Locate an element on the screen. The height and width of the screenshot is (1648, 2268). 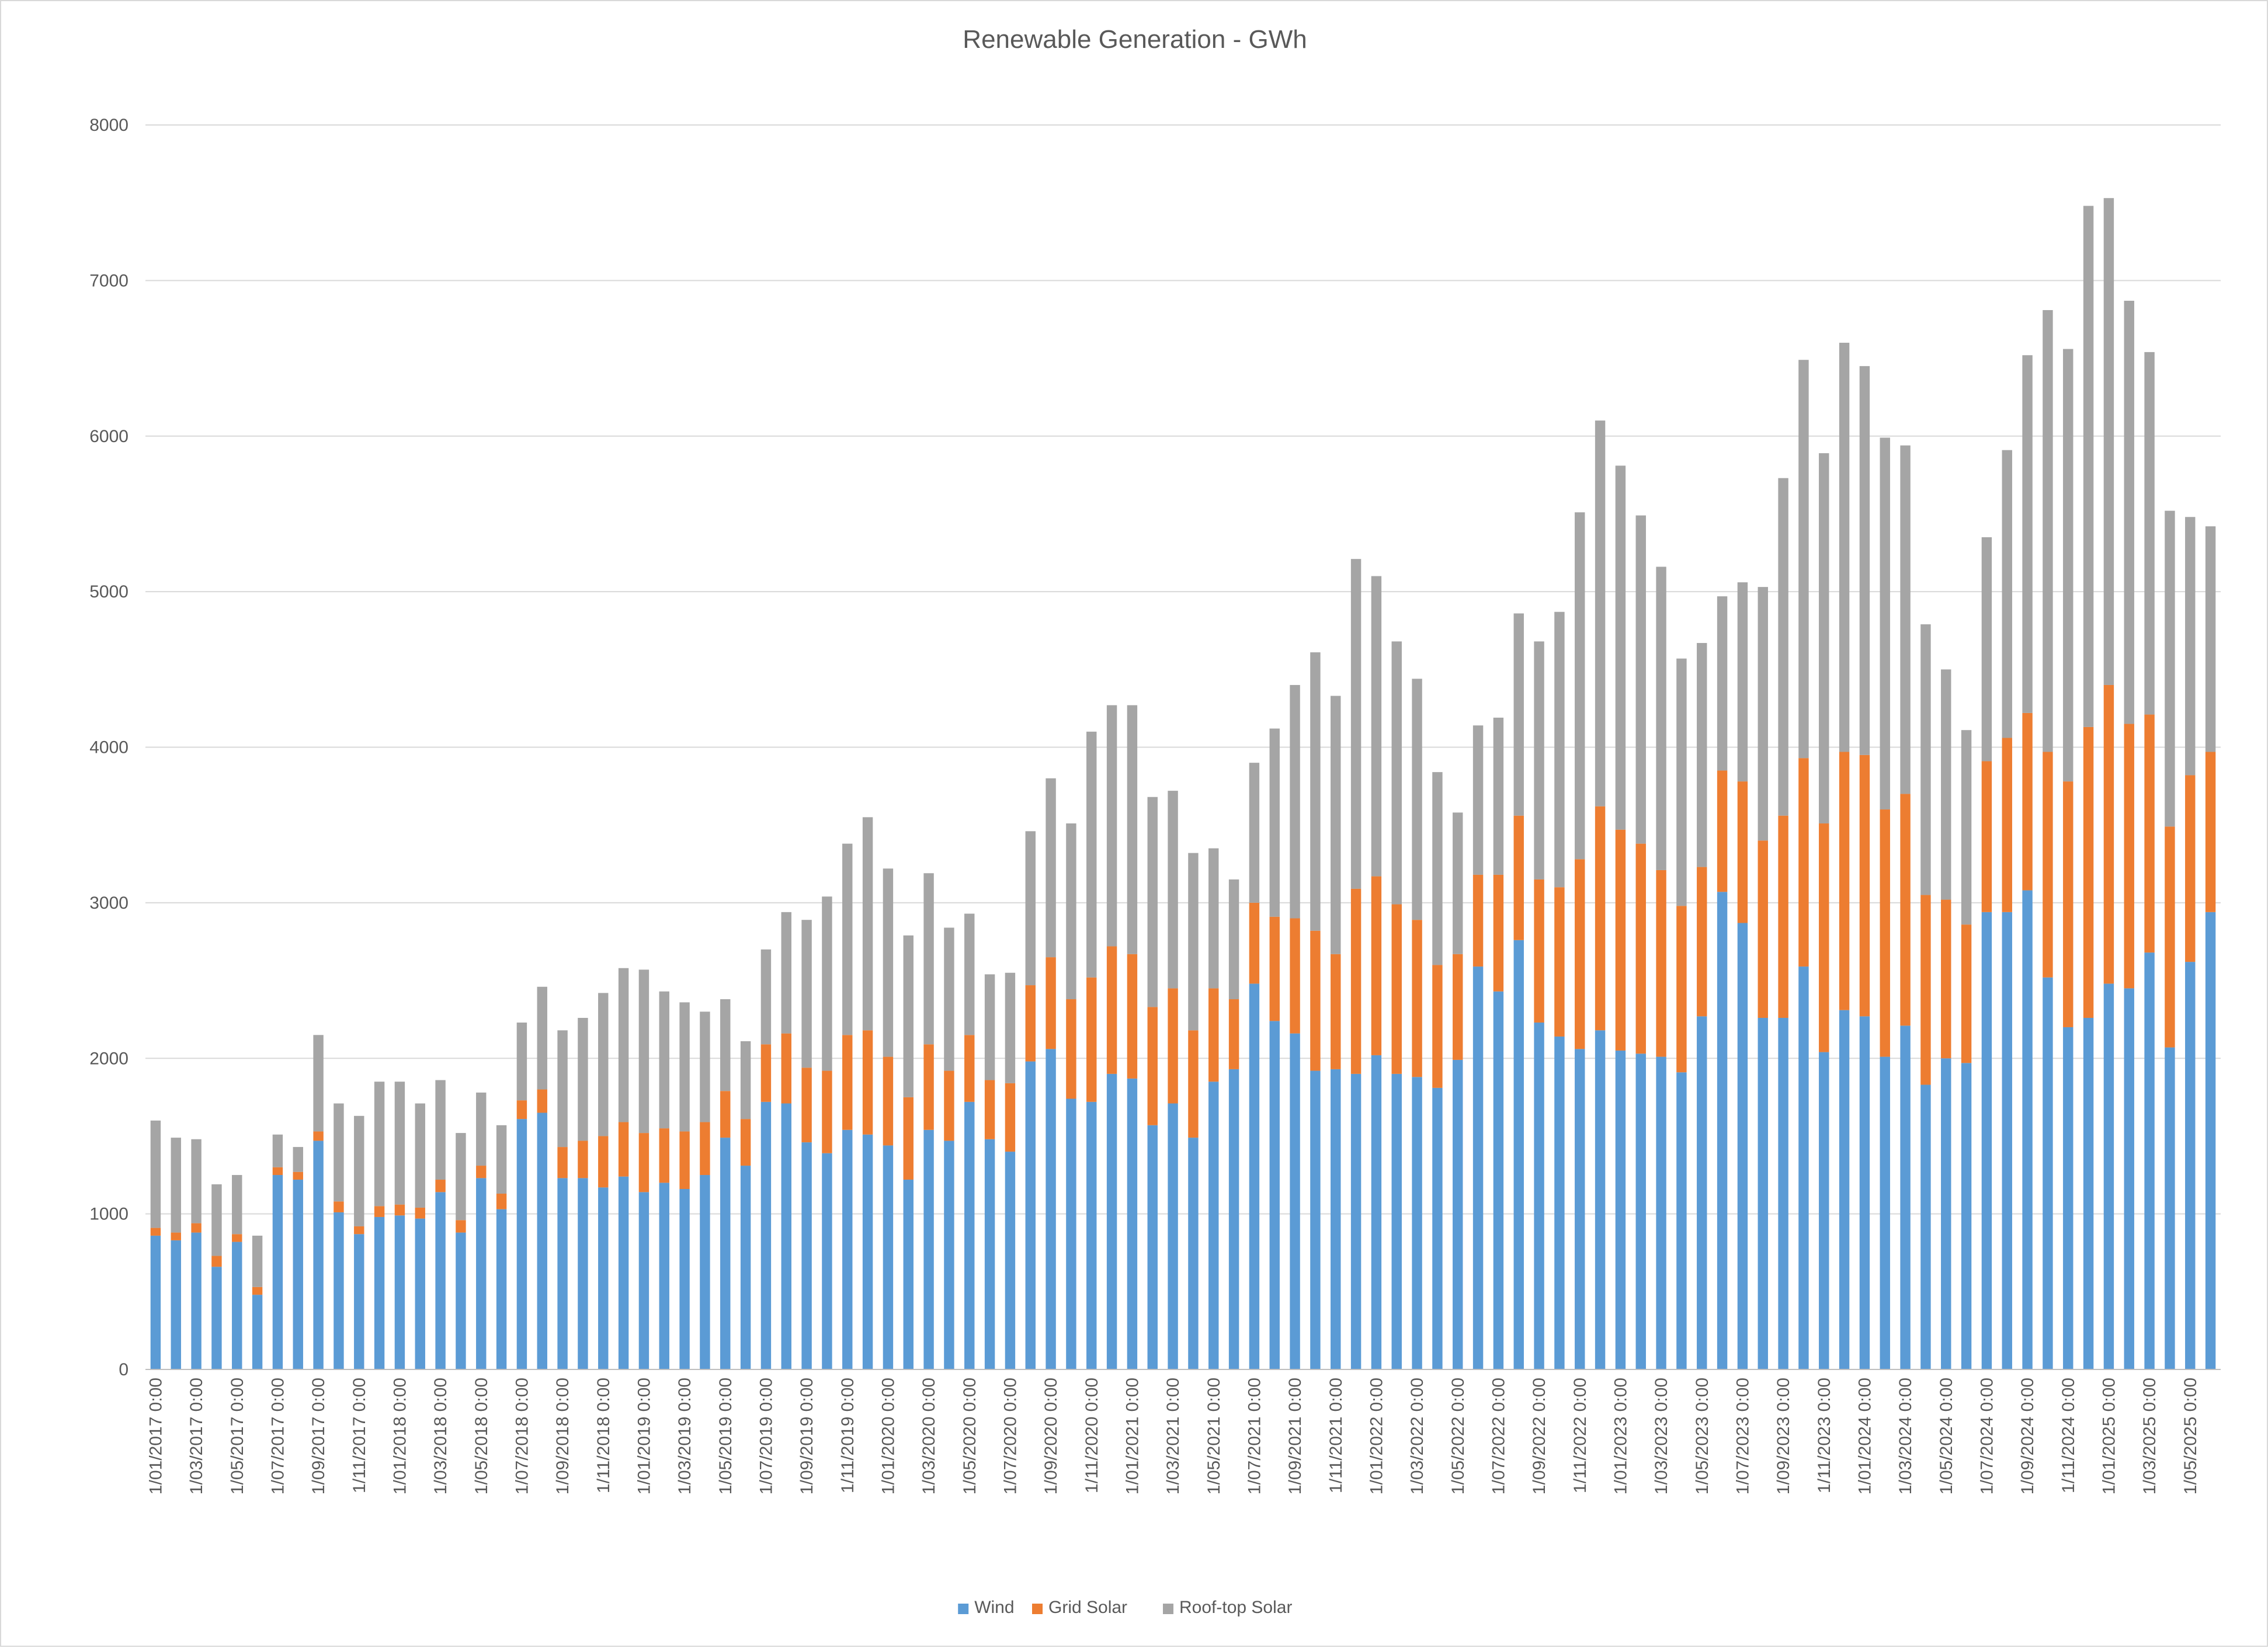
x-tick-label: 1/11/2017 0:00 is located at coordinates (359, 1436).